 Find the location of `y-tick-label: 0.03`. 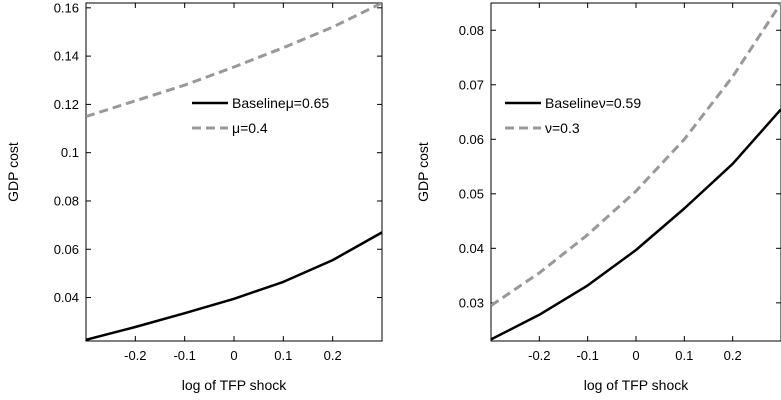

y-tick-label: 0.03 is located at coordinates (471, 302).